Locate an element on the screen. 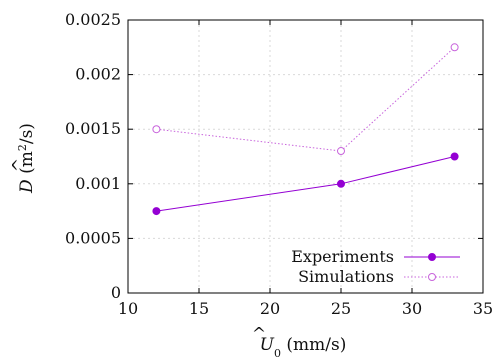 The width and height of the screenshot is (492, 360). y-label-hat: ^ is located at coordinates (19, 165).